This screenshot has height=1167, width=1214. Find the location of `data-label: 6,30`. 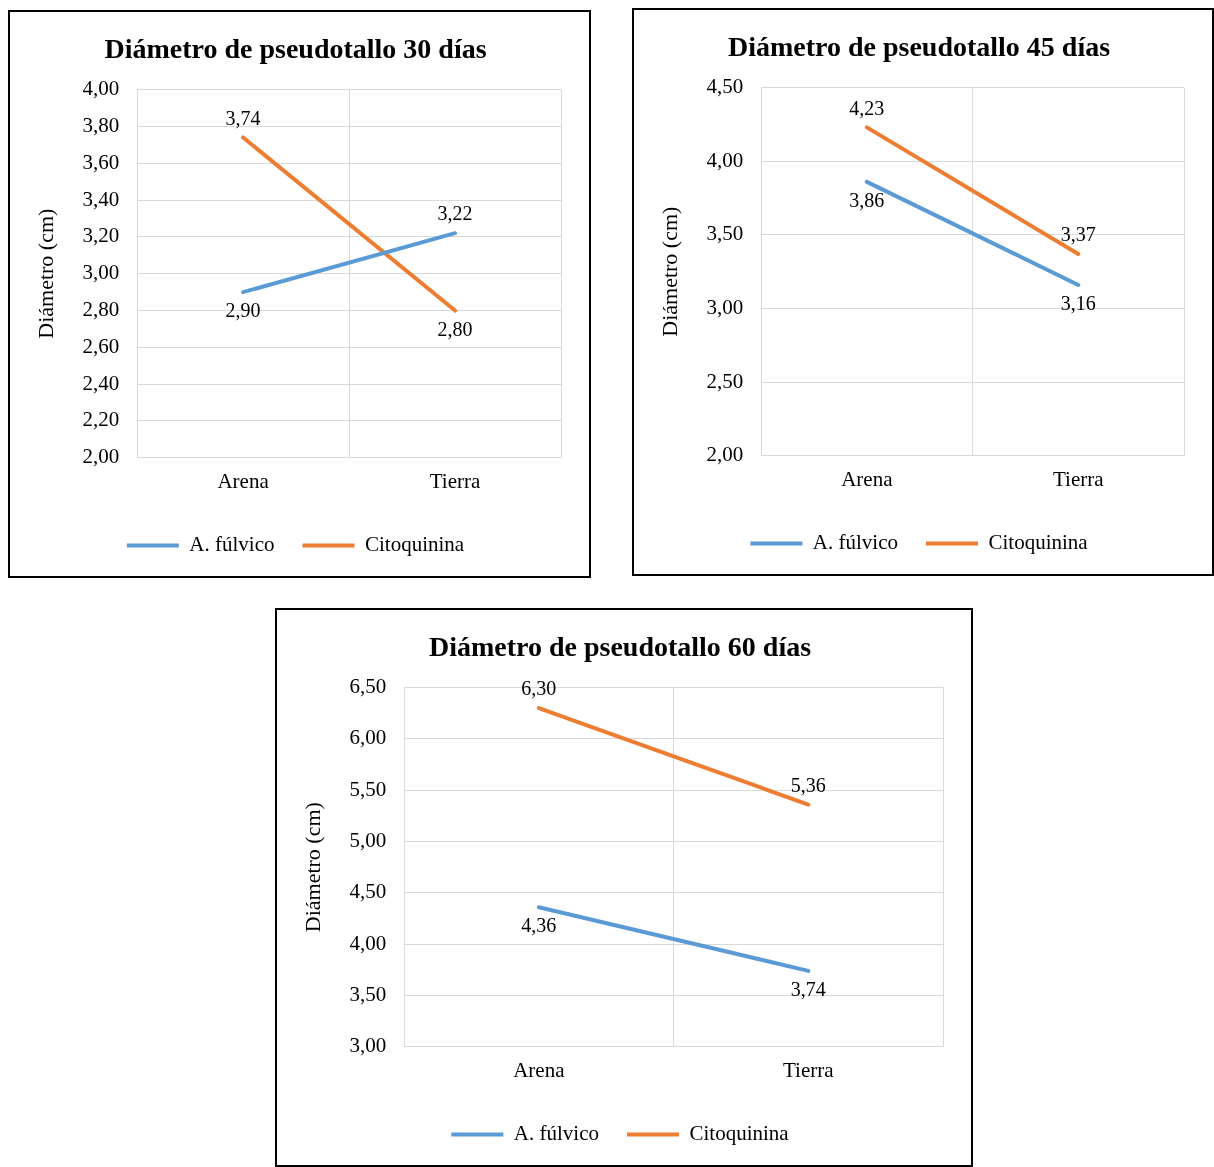

data-label: 6,30 is located at coordinates (539, 688).